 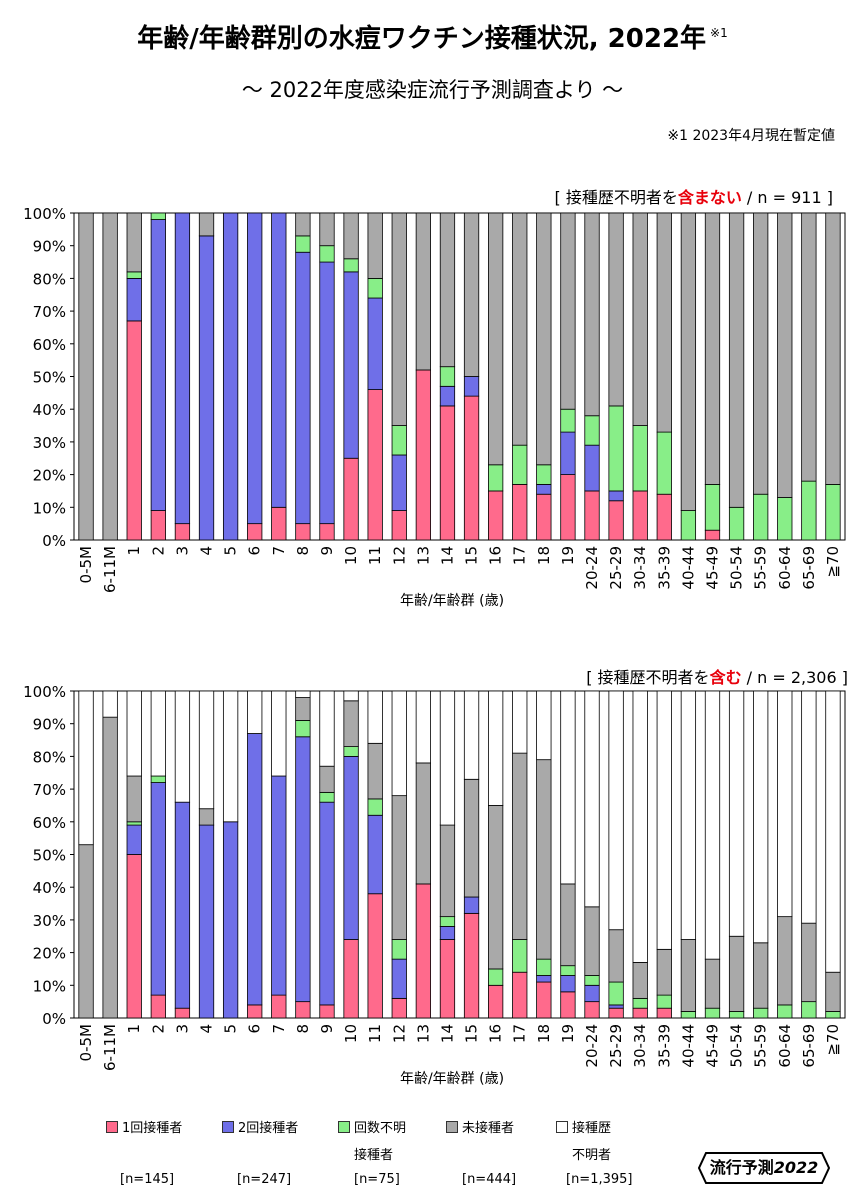 I want to click on x-tick-label: 0-5M, so click(x=86, y=1042).